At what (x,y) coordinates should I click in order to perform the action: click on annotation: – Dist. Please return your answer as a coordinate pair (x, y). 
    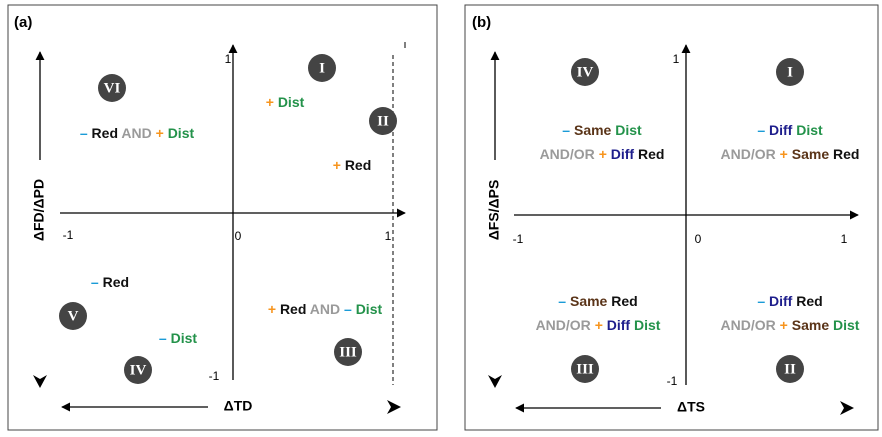
    Looking at the image, I should click on (178, 338).